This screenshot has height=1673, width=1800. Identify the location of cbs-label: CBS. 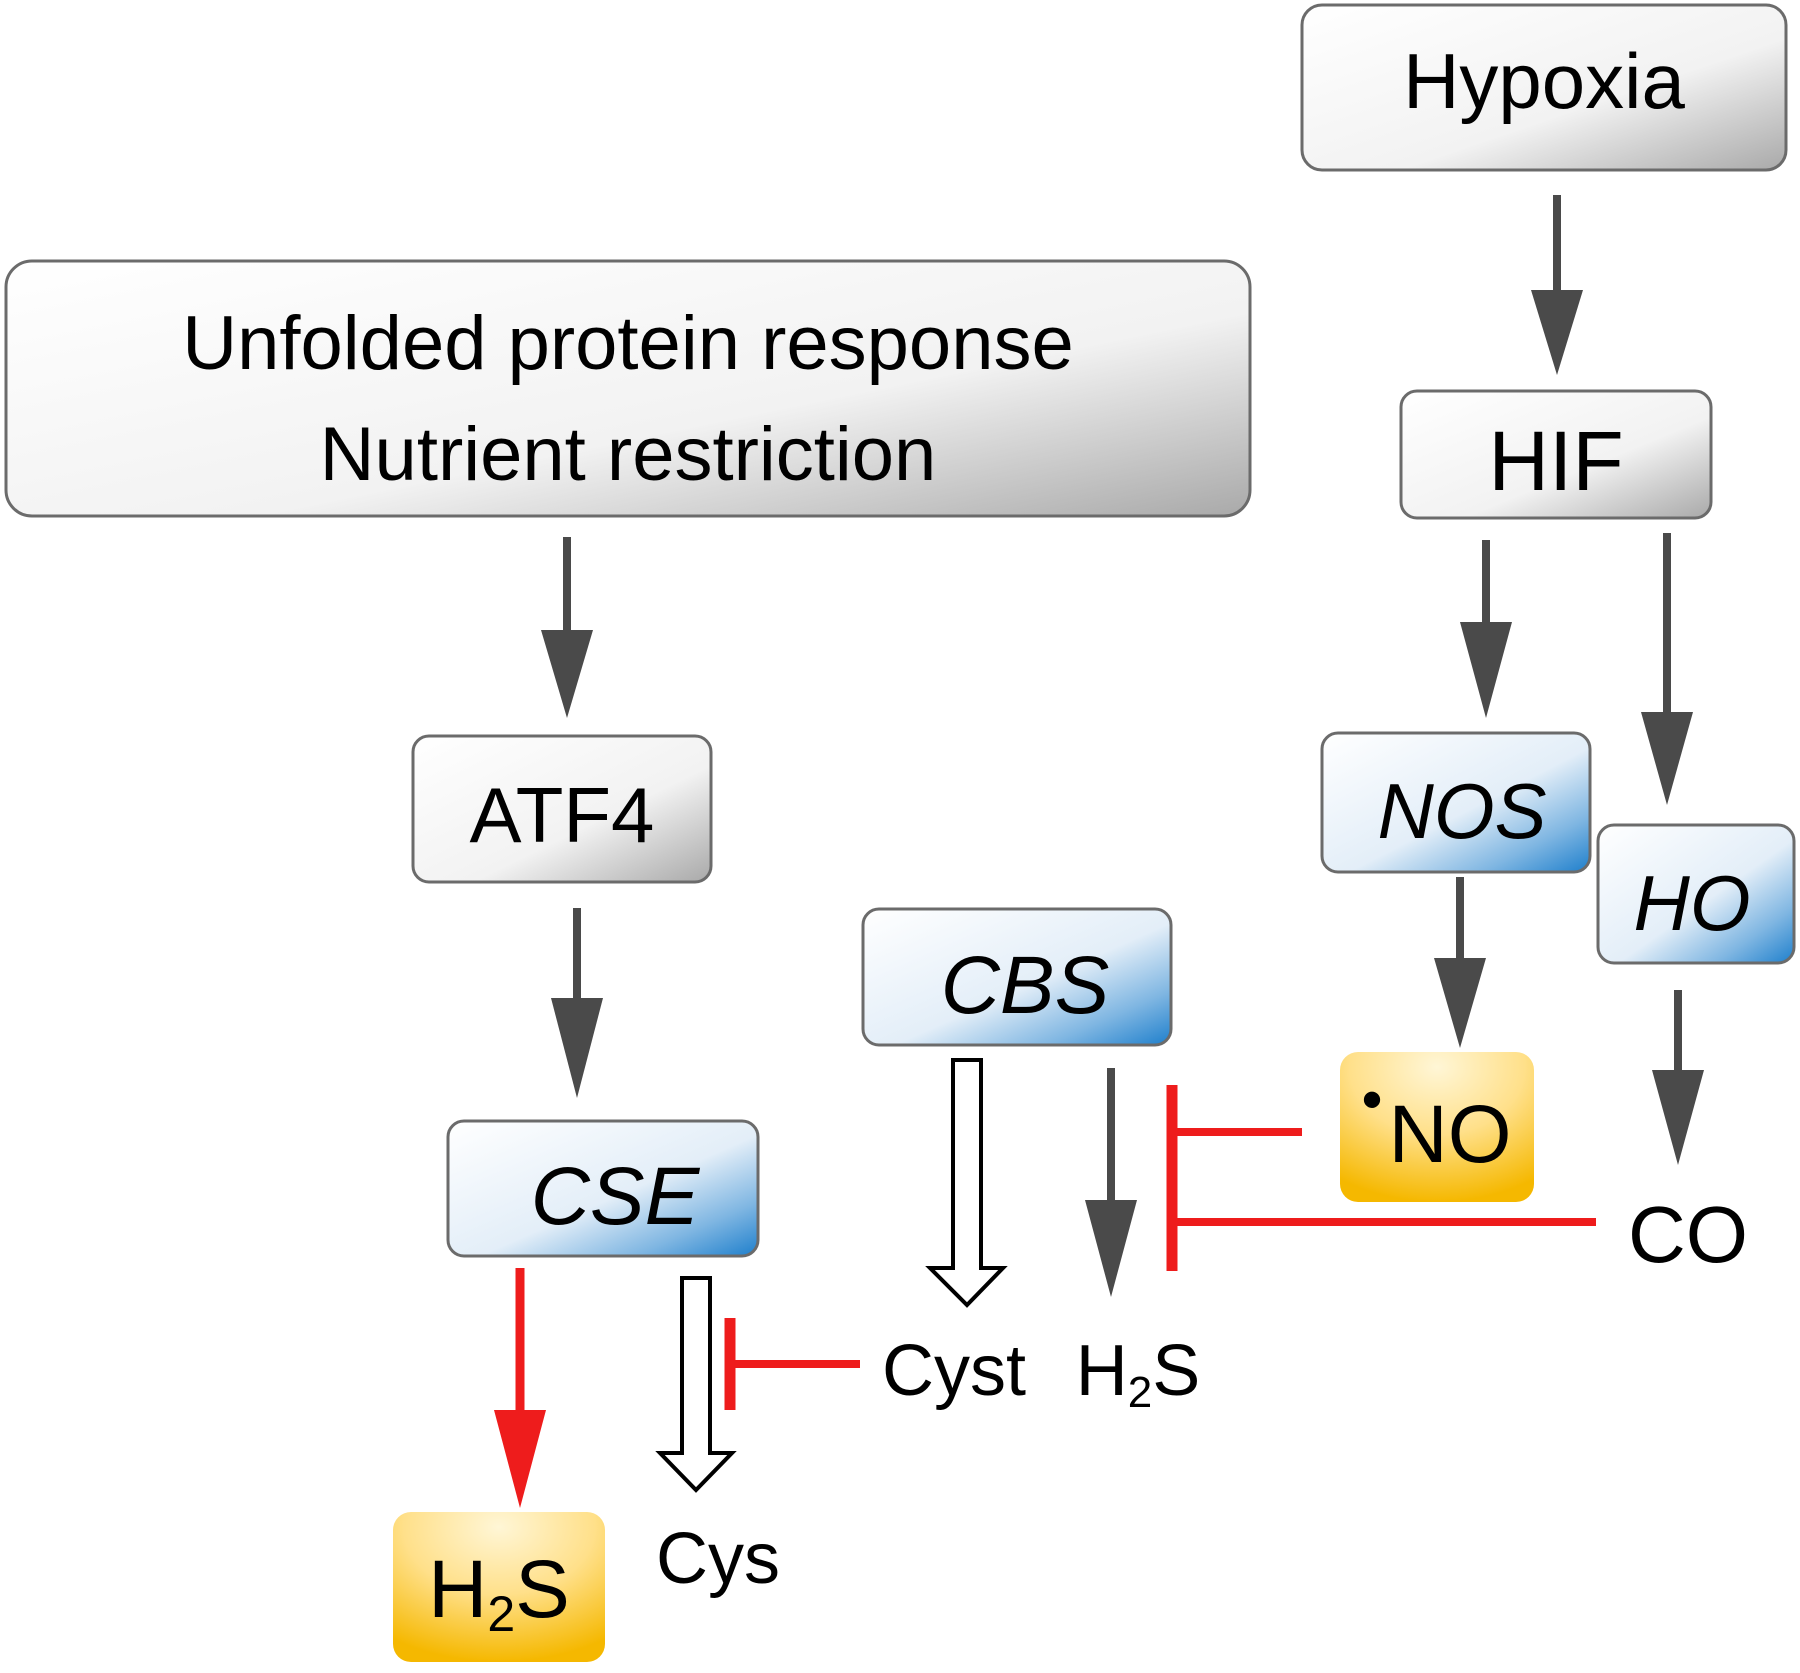
(1025, 985).